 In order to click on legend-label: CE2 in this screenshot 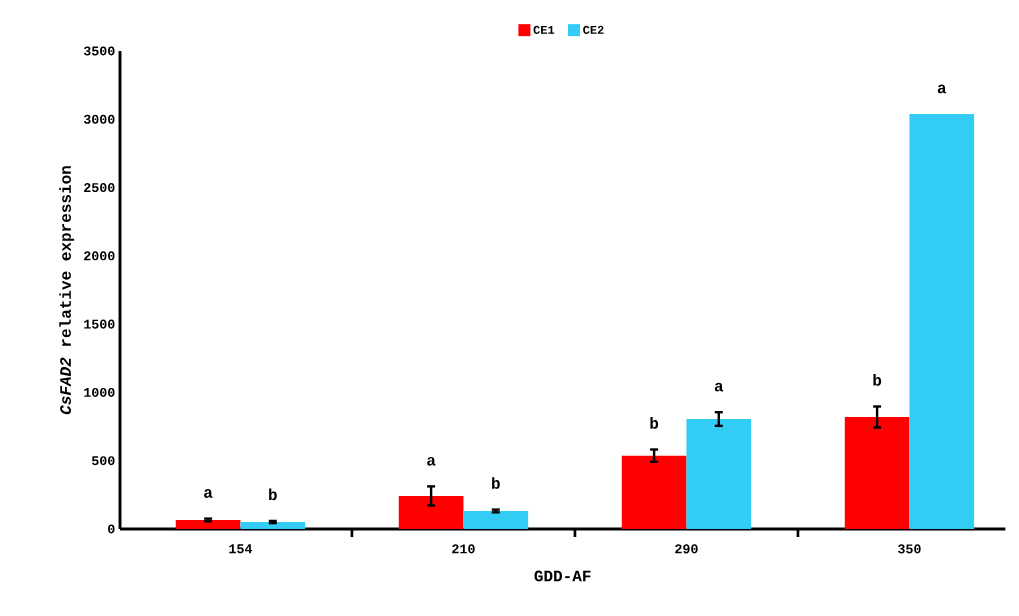, I will do `click(593, 29)`.